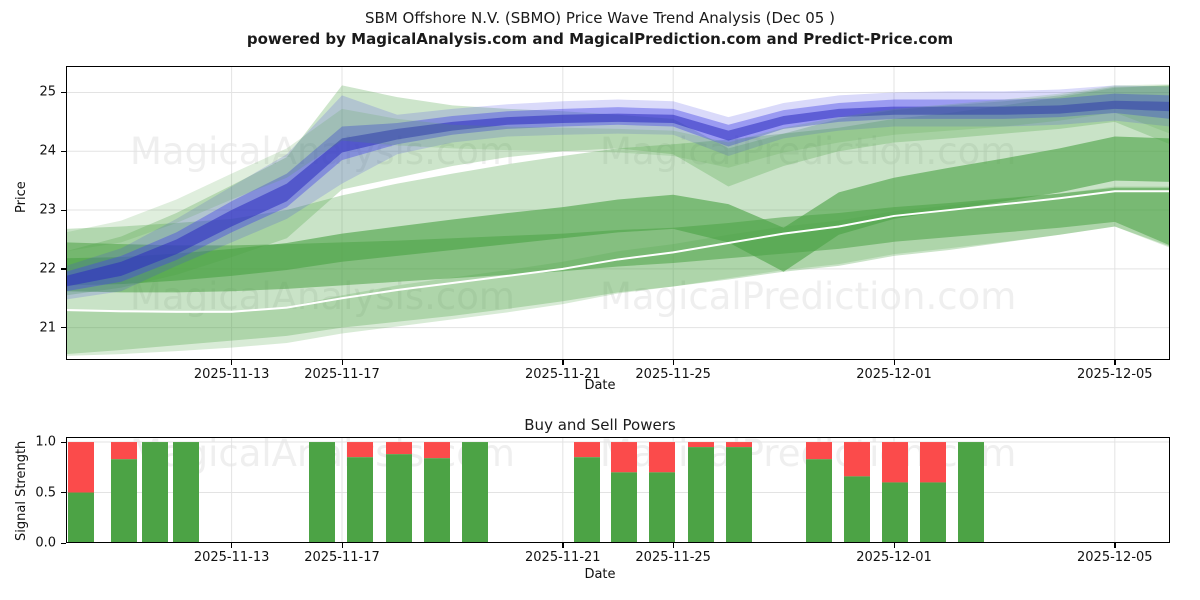 The height and width of the screenshot is (600, 1200). I want to click on signal-x-tick-label: 2025-11-25, so click(673, 557).